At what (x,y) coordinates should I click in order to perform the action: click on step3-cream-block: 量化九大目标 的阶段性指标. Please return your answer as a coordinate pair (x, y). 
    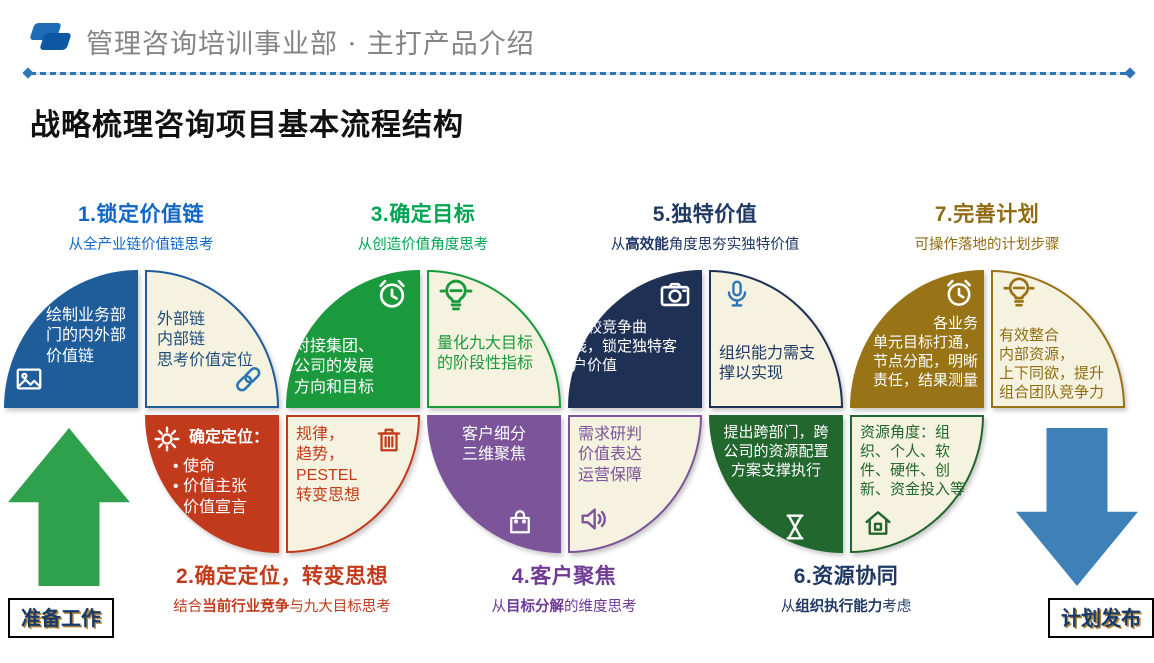
    Looking at the image, I should click on (494, 339).